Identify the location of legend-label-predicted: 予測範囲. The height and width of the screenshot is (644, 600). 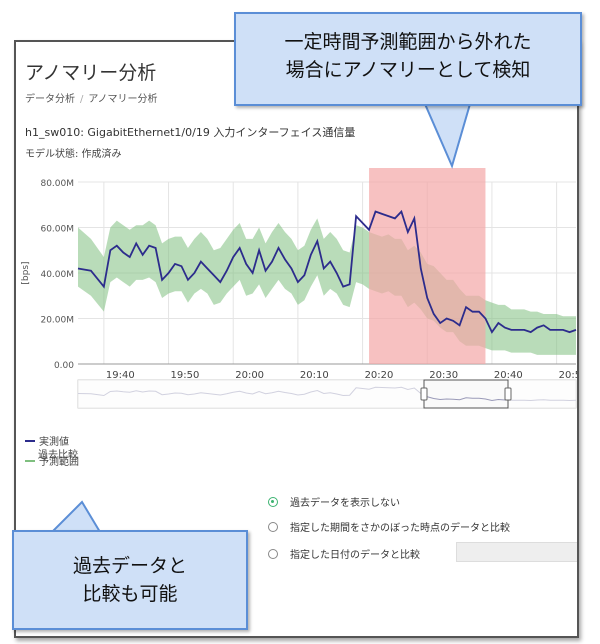
(59, 462).